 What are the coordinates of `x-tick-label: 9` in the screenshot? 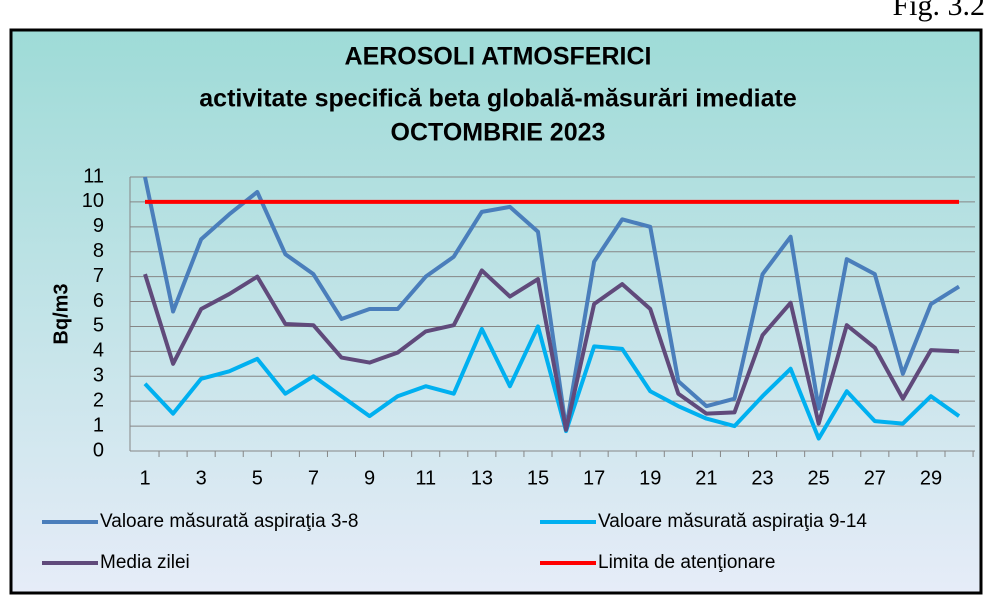 It's located at (369, 478).